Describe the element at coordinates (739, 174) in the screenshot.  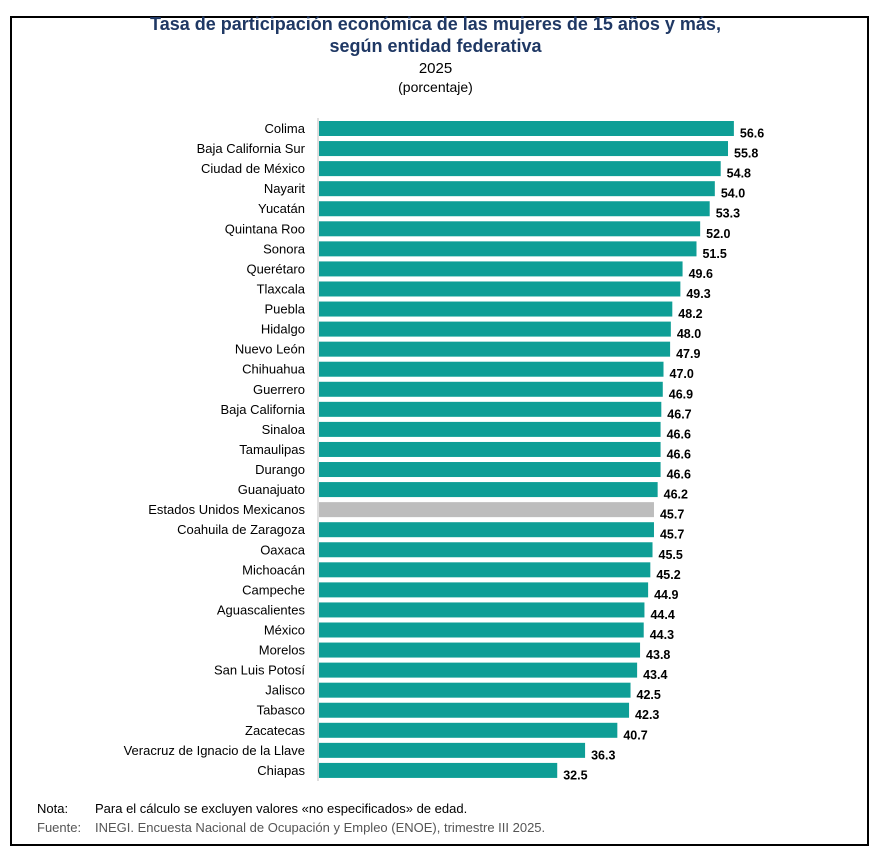
I see `value-label: 54.8` at that location.